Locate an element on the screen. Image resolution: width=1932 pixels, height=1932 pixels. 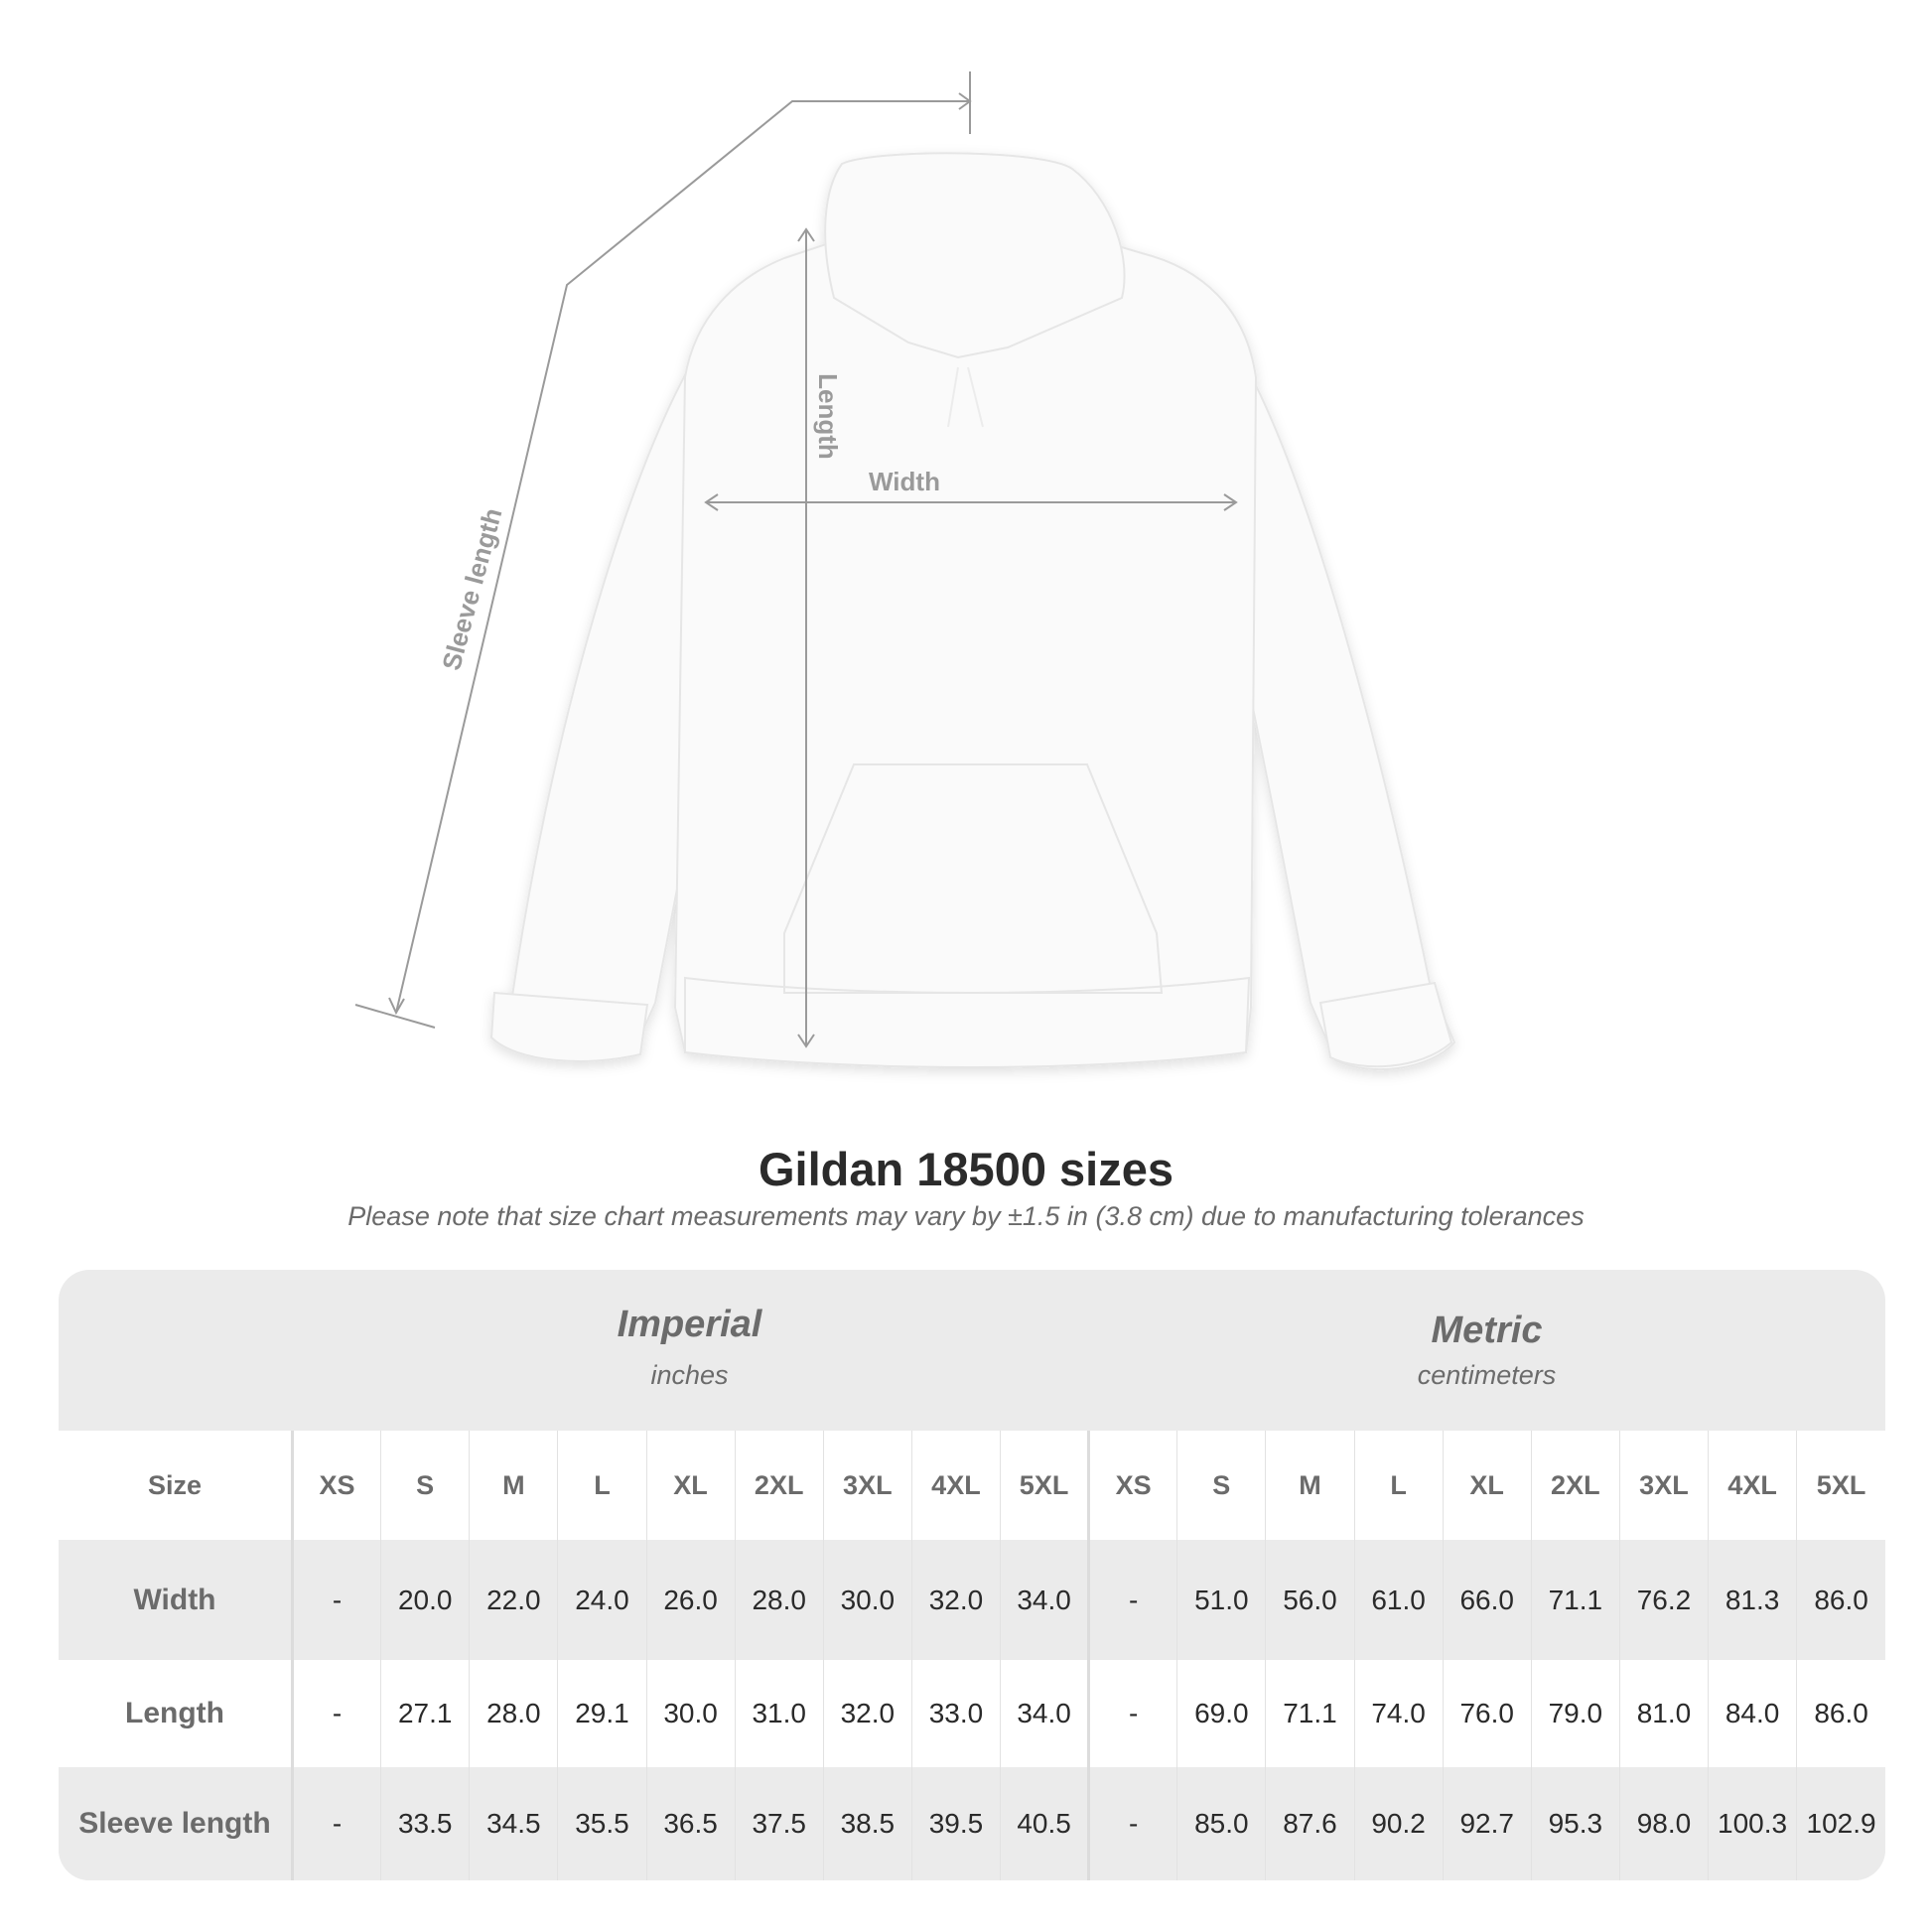
metric-value-cell: 61.0 is located at coordinates (1398, 1600).